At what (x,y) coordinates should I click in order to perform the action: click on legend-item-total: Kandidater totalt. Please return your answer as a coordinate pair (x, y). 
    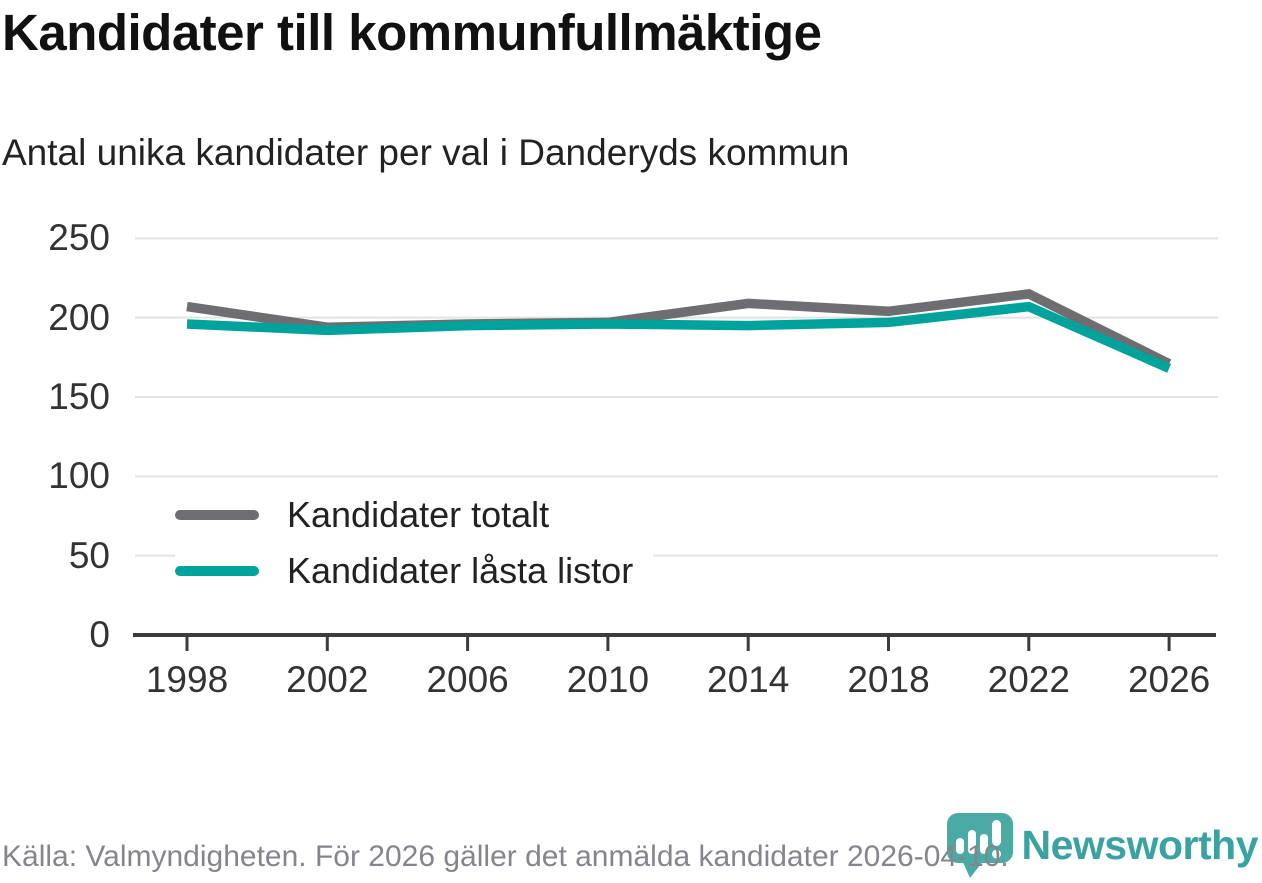
    Looking at the image, I should click on (414, 515).